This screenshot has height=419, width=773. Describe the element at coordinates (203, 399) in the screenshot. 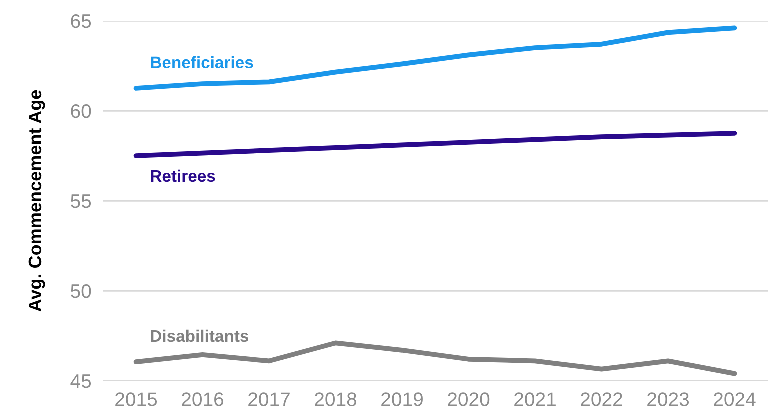

I see `x-tick-label: 2016` at that location.